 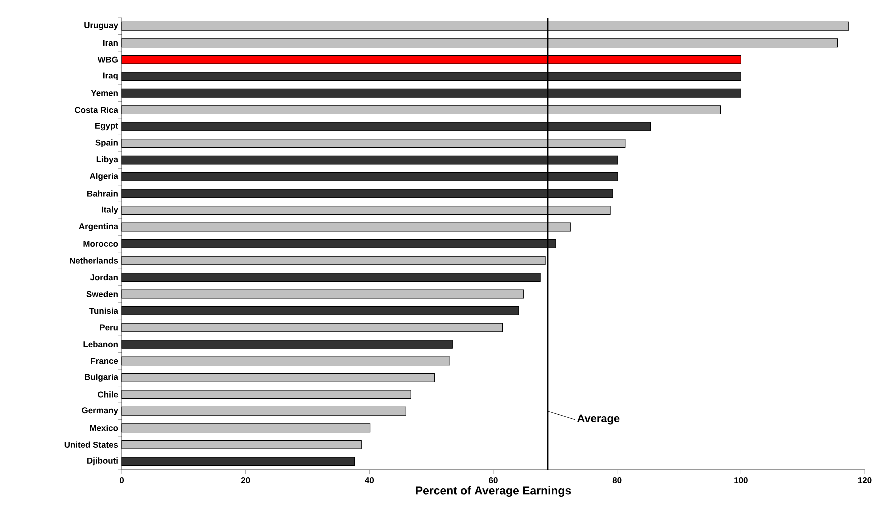 What do you see at coordinates (107, 127) in the screenshot?
I see `y-tick-label: Egypt` at bounding box center [107, 127].